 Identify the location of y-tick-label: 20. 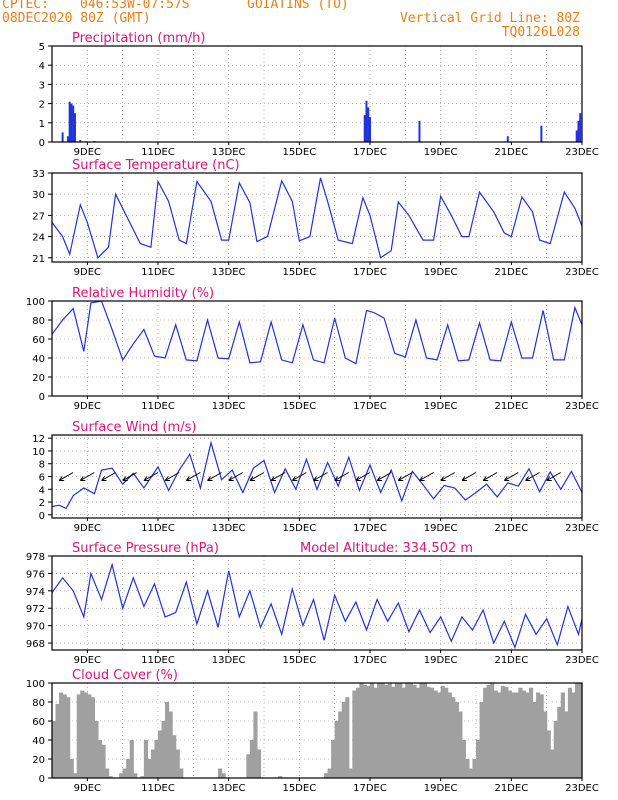
(38, 378).